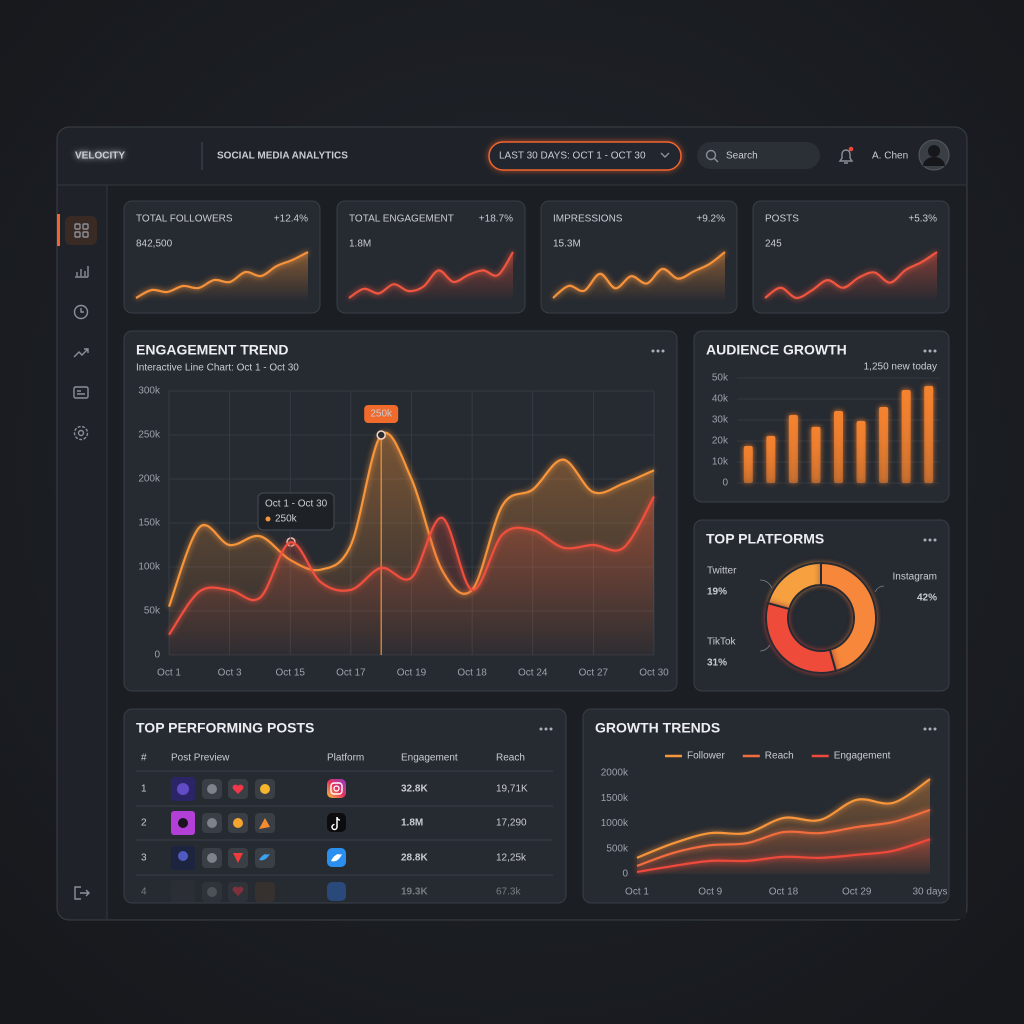 This screenshot has width=1024, height=1024. I want to click on leader-line, so click(766, 584).